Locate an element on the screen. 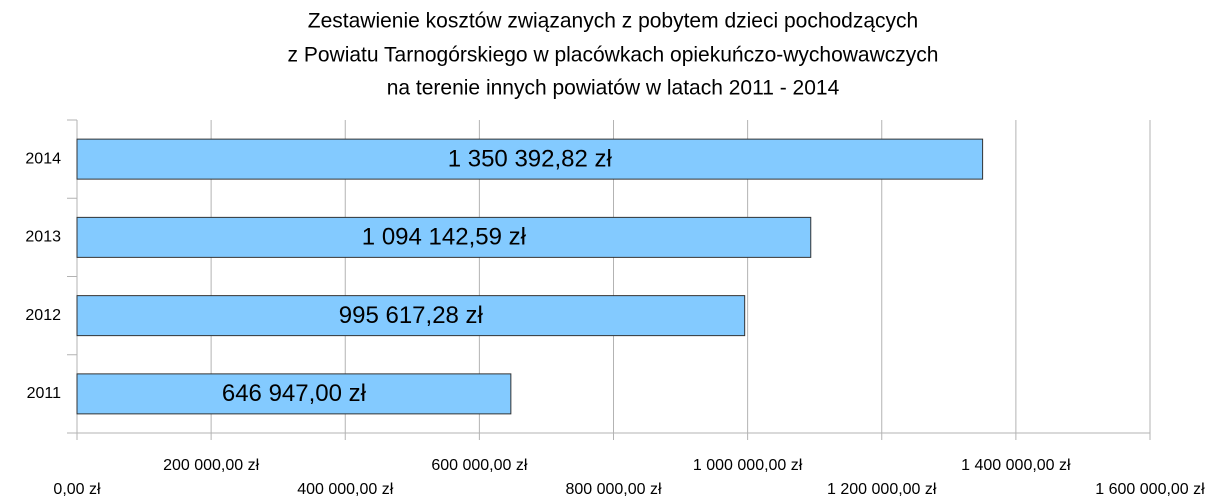 This screenshot has width=1227, height=498. value-label: 646 947,00 zł is located at coordinates (294, 393).